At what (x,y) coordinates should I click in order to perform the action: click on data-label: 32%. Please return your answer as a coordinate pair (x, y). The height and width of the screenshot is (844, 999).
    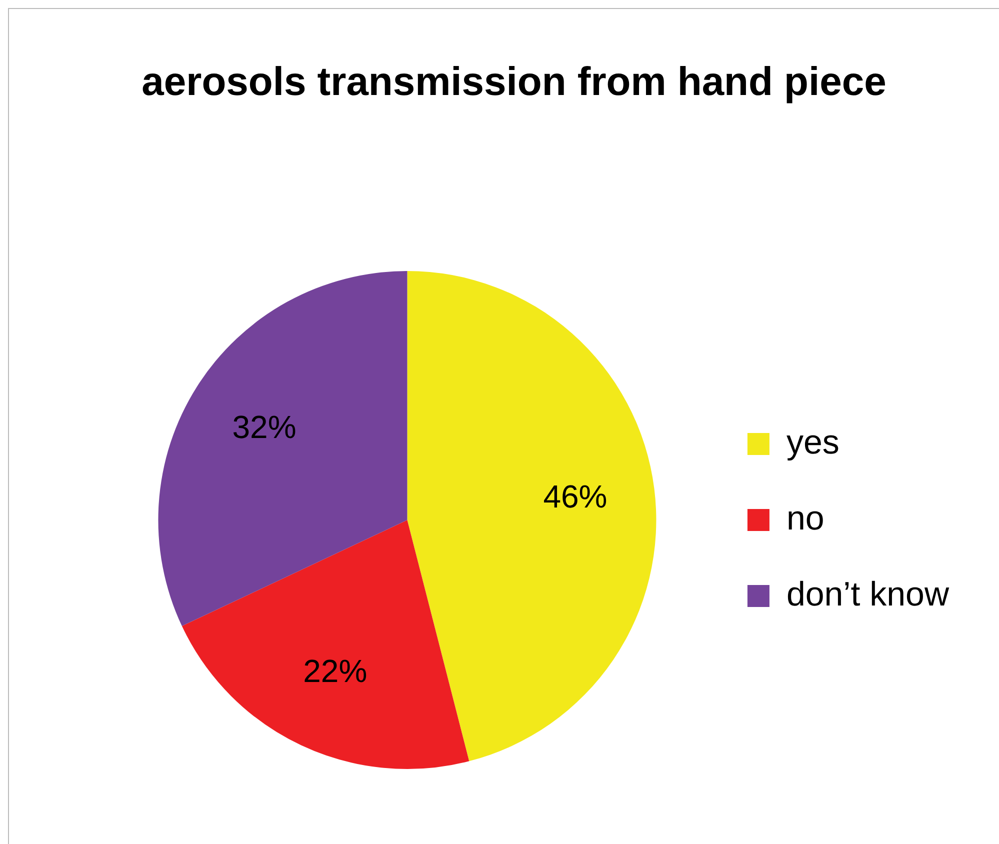
    Looking at the image, I should click on (264, 427).